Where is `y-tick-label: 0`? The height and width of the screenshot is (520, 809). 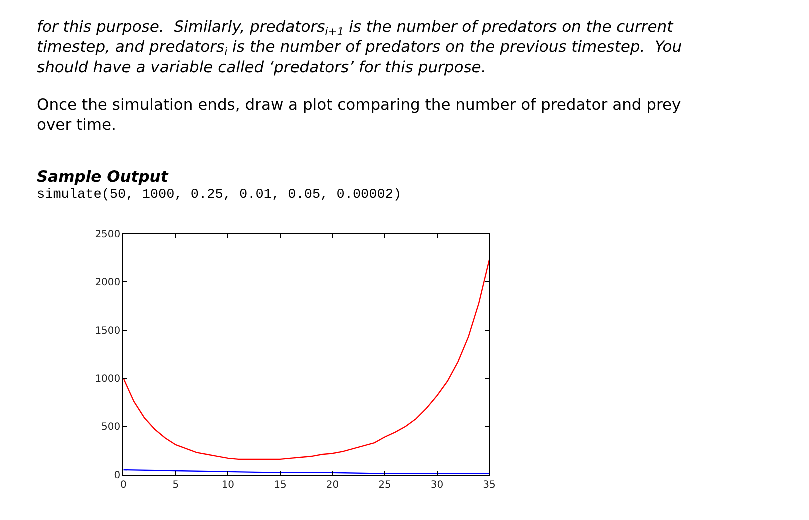 y-tick-label: 0 is located at coordinates (117, 476).